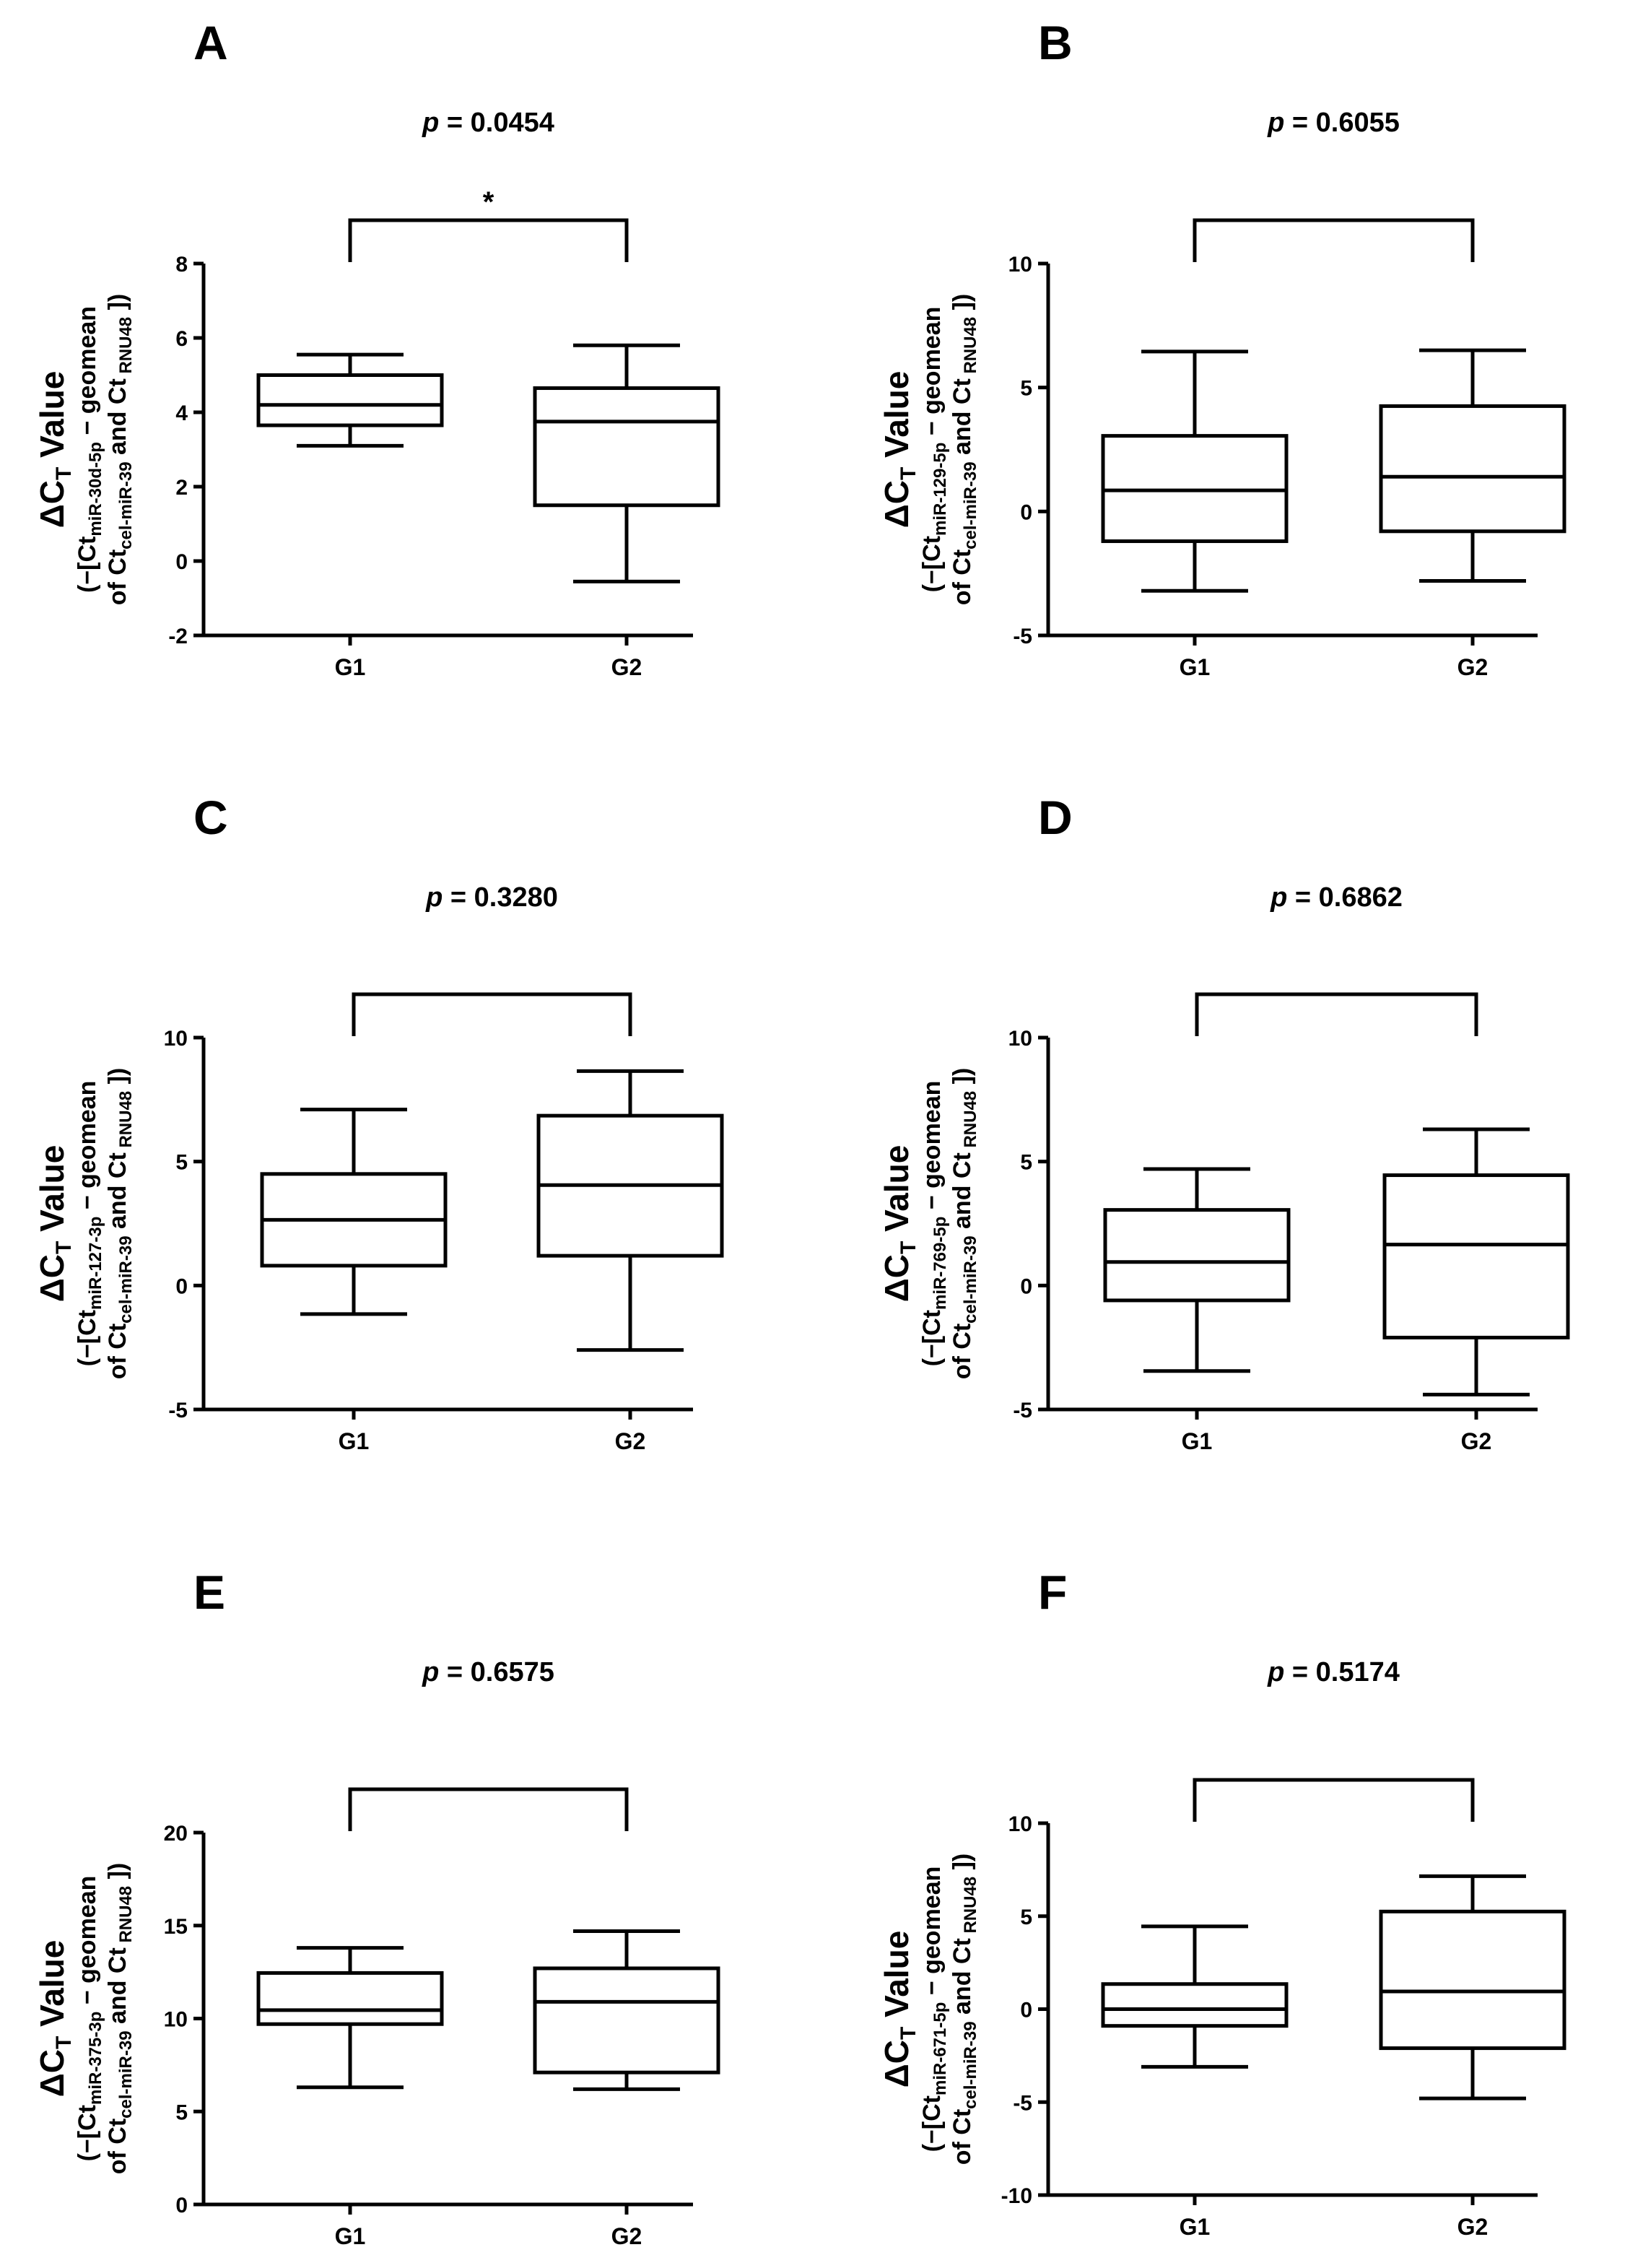  What do you see at coordinates (89, 449) in the screenshot?
I see `svg-text: (−[CtmiR-30d-5p − geomean` at bounding box center [89, 449].